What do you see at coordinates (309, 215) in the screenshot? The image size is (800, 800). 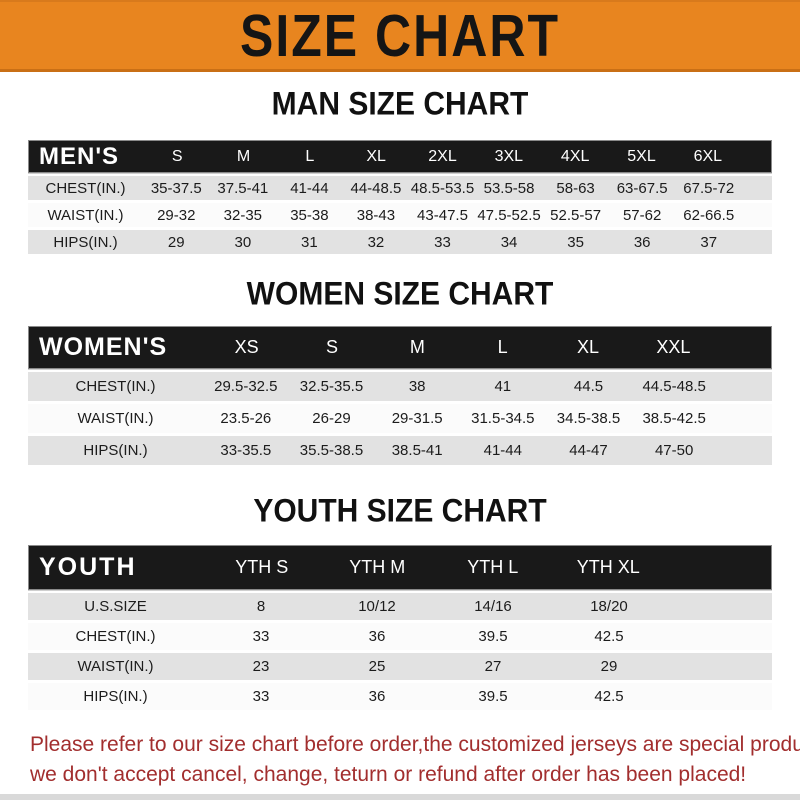 I see `size-cell: 35-38` at bounding box center [309, 215].